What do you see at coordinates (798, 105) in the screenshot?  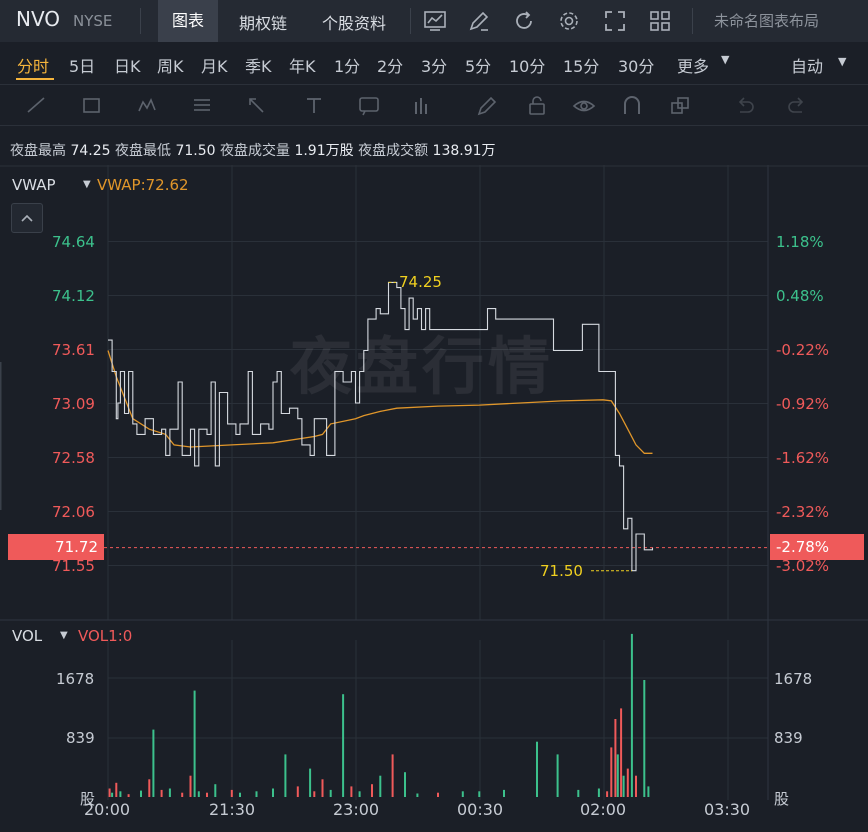 I see `redo-icon` at bounding box center [798, 105].